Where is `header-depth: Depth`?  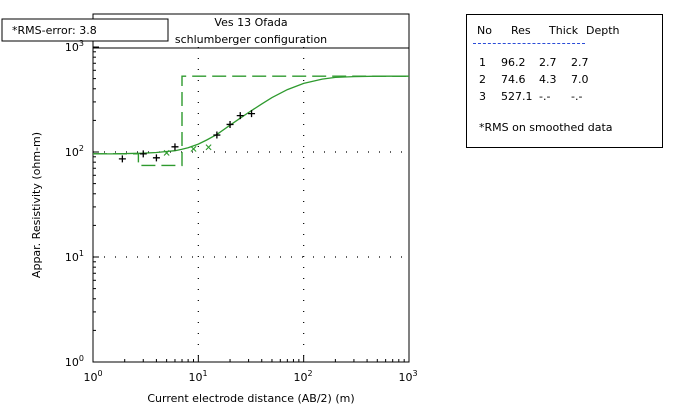
header-depth: Depth is located at coordinates (603, 30).